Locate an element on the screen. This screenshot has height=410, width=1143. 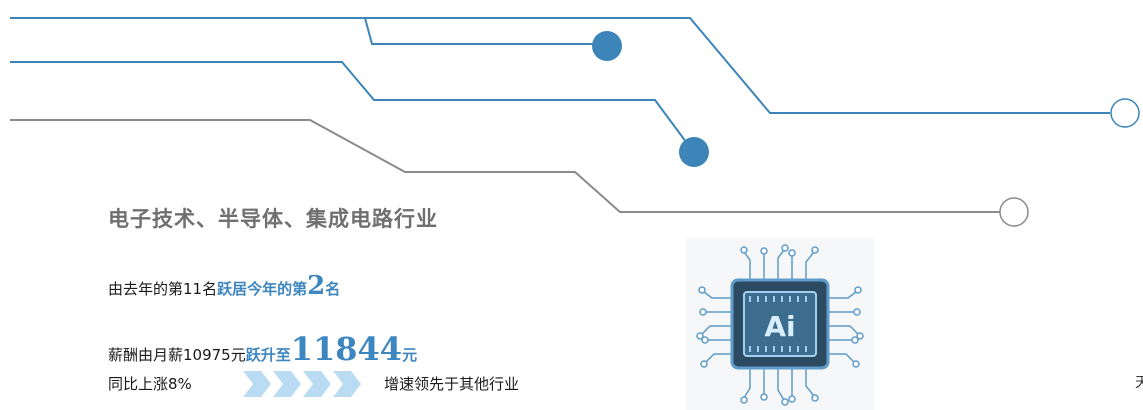
circuit-line-second is located at coordinates (484, 31).